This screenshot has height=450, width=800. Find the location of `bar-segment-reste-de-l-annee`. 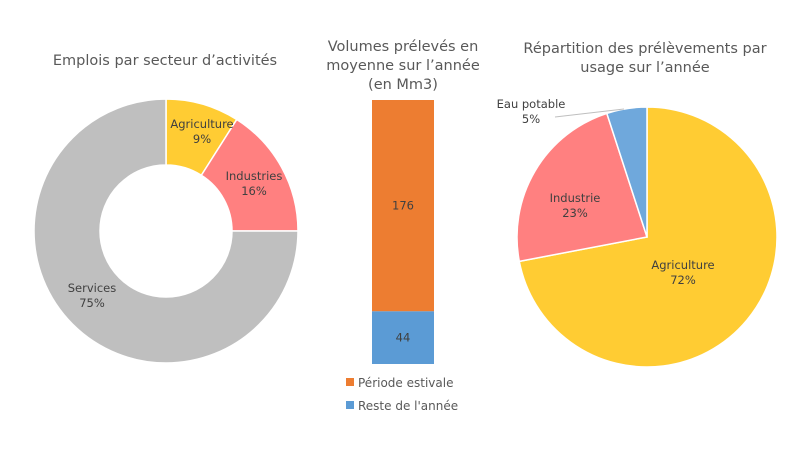

bar-segment-reste-de-l-annee is located at coordinates (403, 337).